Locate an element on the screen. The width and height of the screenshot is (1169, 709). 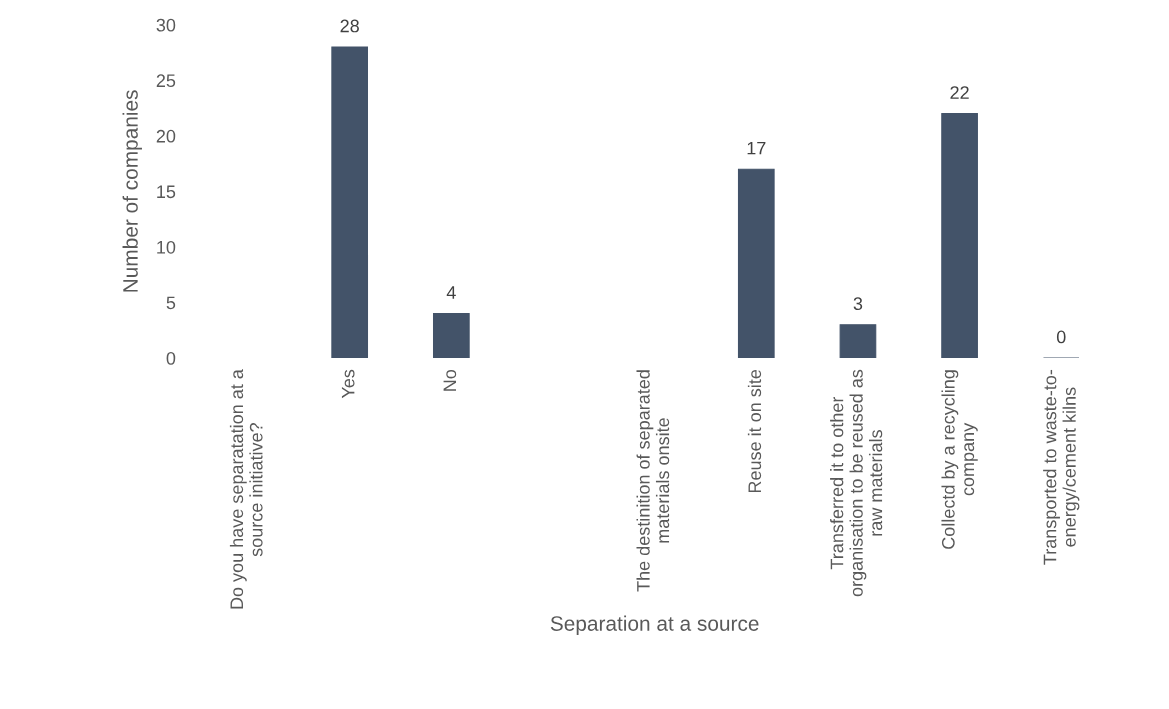
y-axis-title: Number of companies is located at coordinates (132, 191).